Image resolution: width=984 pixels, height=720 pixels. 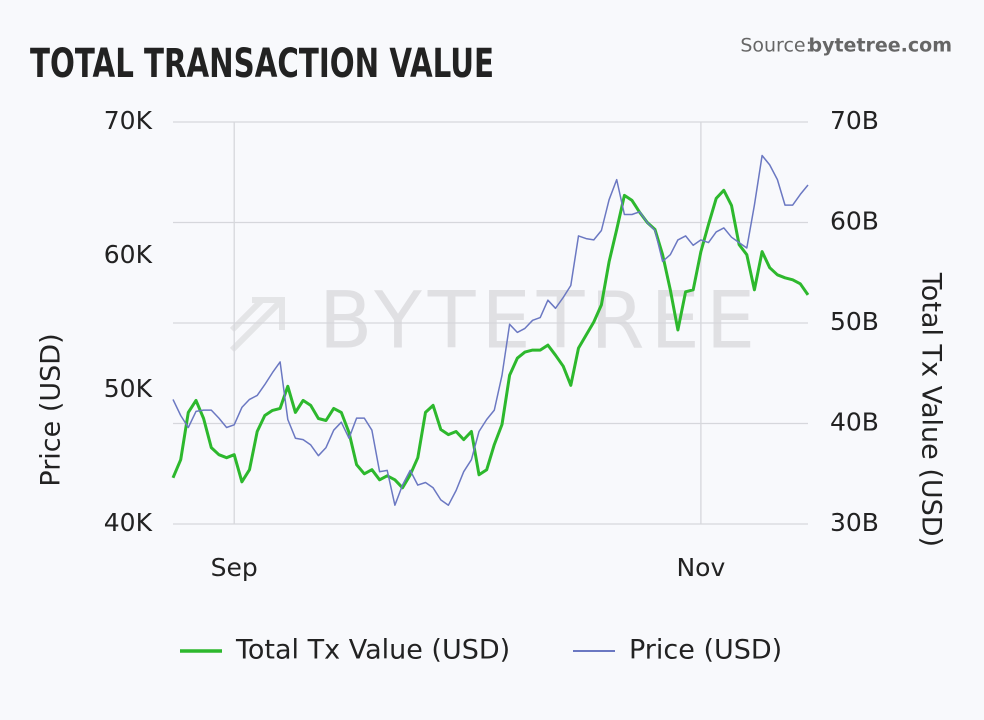 What do you see at coordinates (854, 422) in the screenshot?
I see `y2-tick-label: 40B` at bounding box center [854, 422].